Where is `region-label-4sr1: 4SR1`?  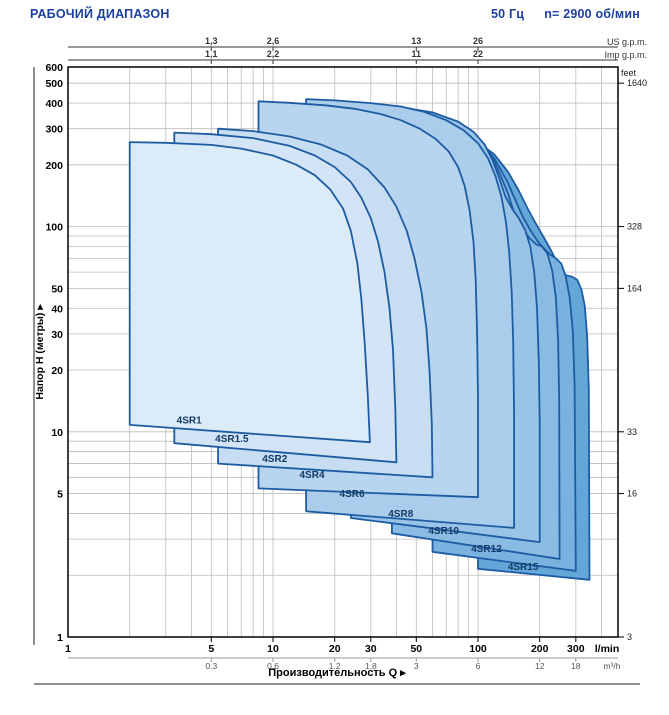 region-label-4sr1: 4SR1 is located at coordinates (189, 421).